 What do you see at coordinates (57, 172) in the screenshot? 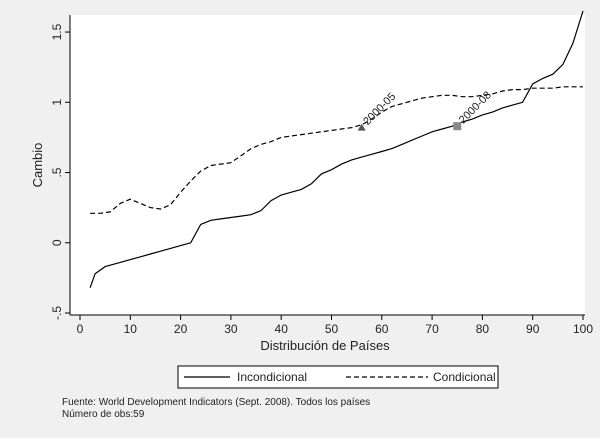
I see `y-tick-label: .5` at bounding box center [57, 172].